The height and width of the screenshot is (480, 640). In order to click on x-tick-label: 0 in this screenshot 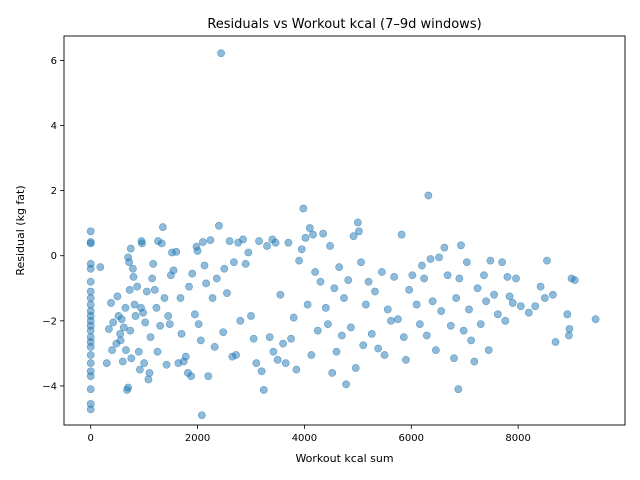, I will do `click(91, 438)`.